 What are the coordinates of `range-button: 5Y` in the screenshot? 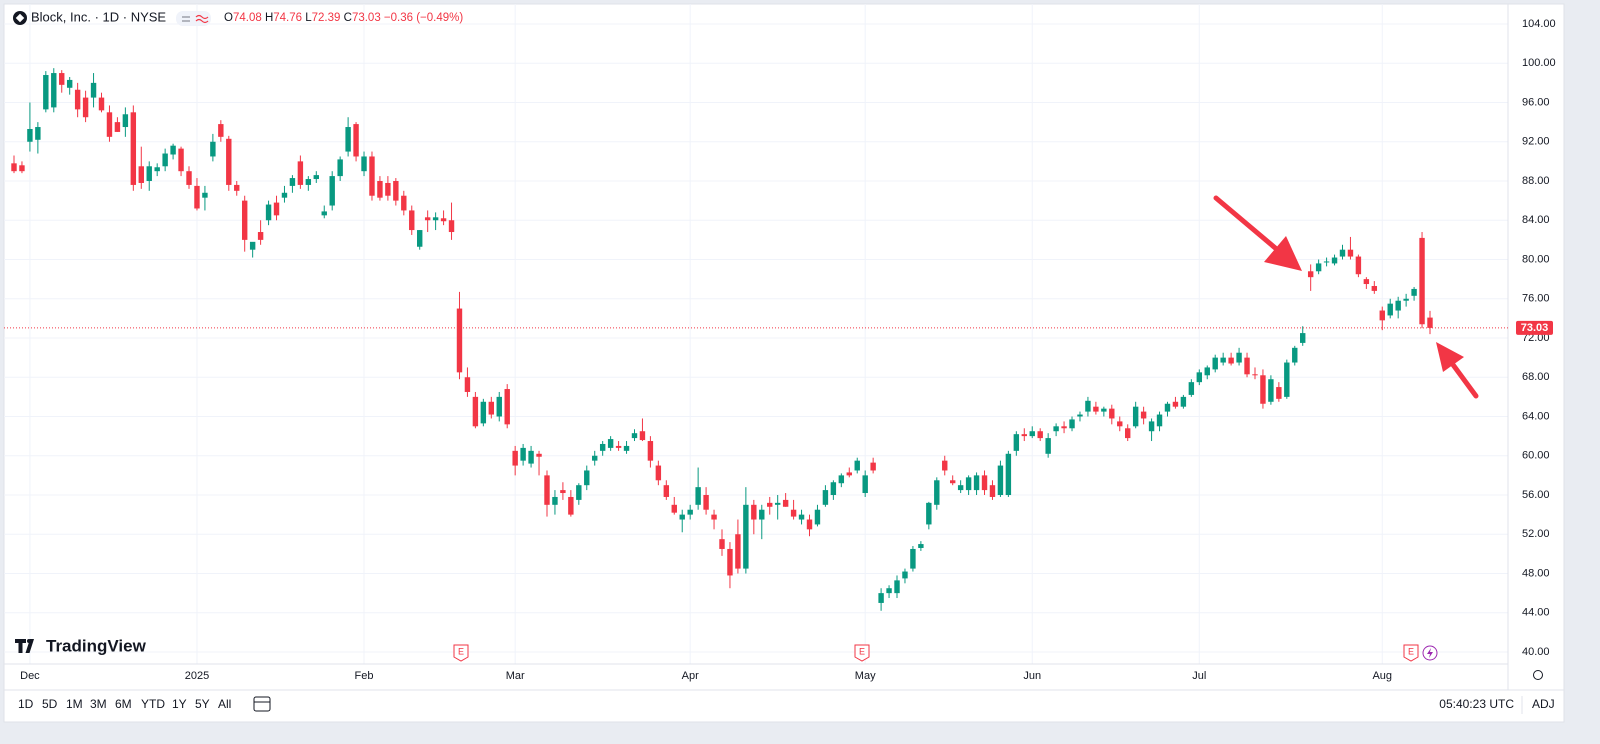 It's located at (202, 704).